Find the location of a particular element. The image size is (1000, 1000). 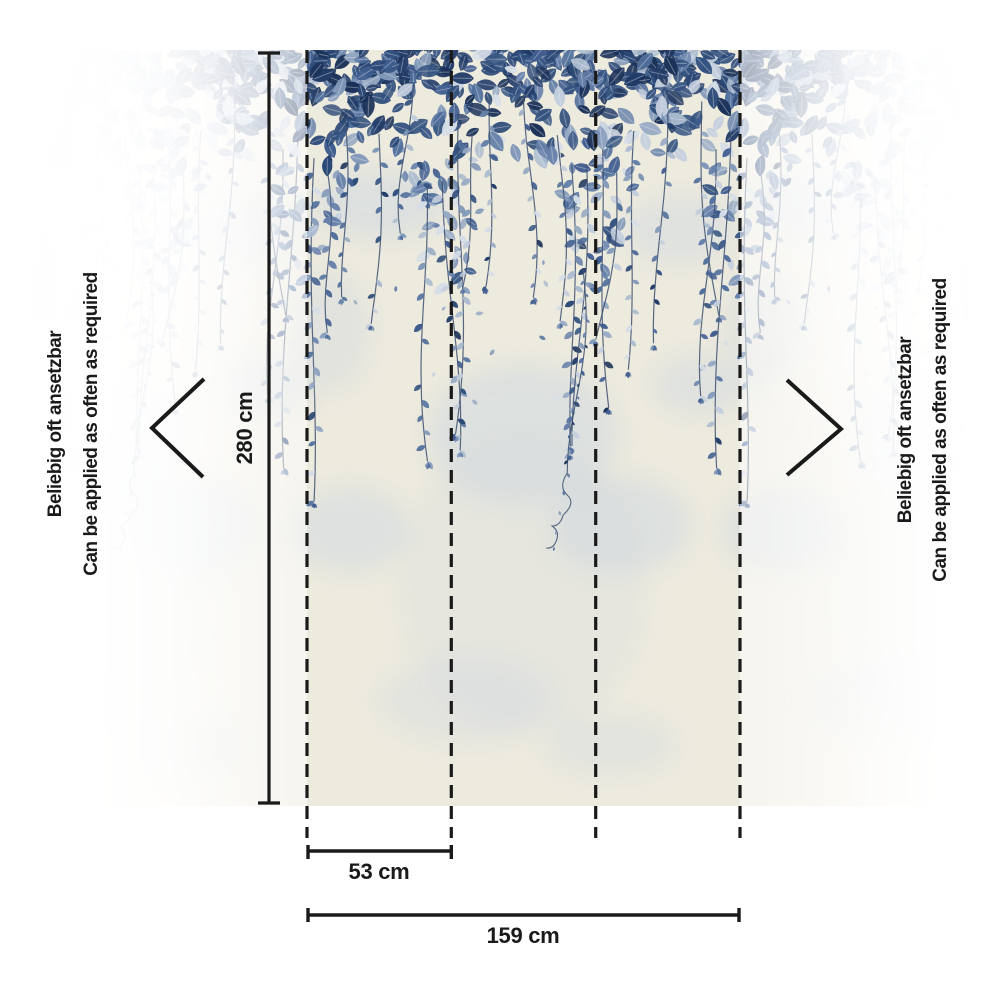

height-label: 280 cm is located at coordinates (244, 428).